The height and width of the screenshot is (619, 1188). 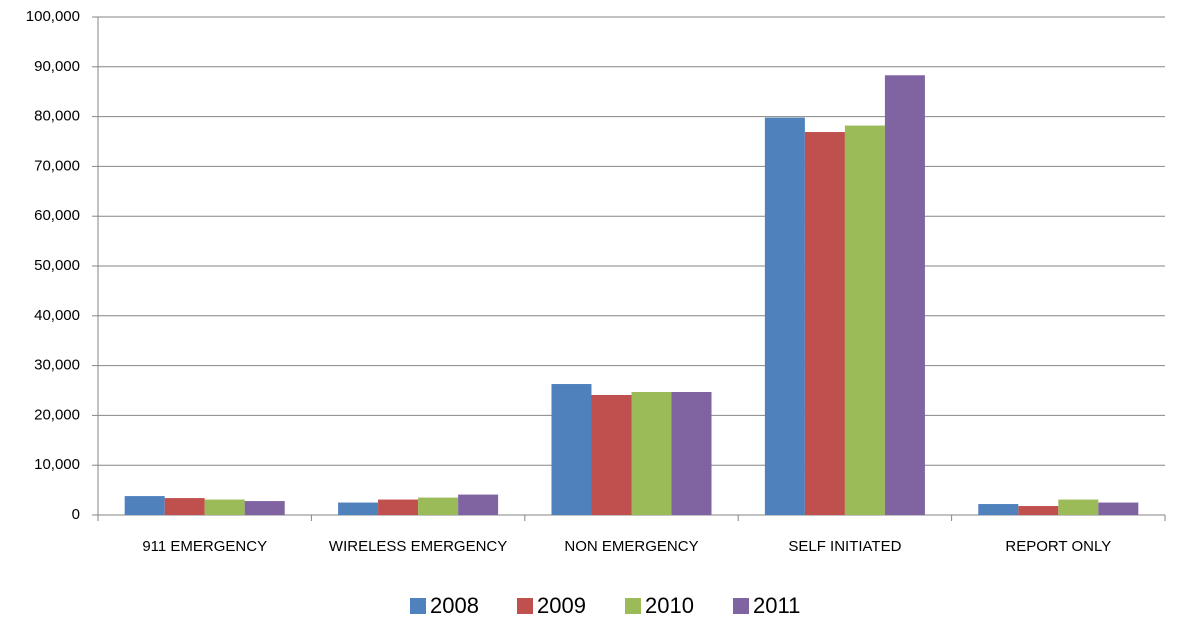 What do you see at coordinates (1058, 546) in the screenshot?
I see `x-tick-label: REPORT ONLY` at bounding box center [1058, 546].